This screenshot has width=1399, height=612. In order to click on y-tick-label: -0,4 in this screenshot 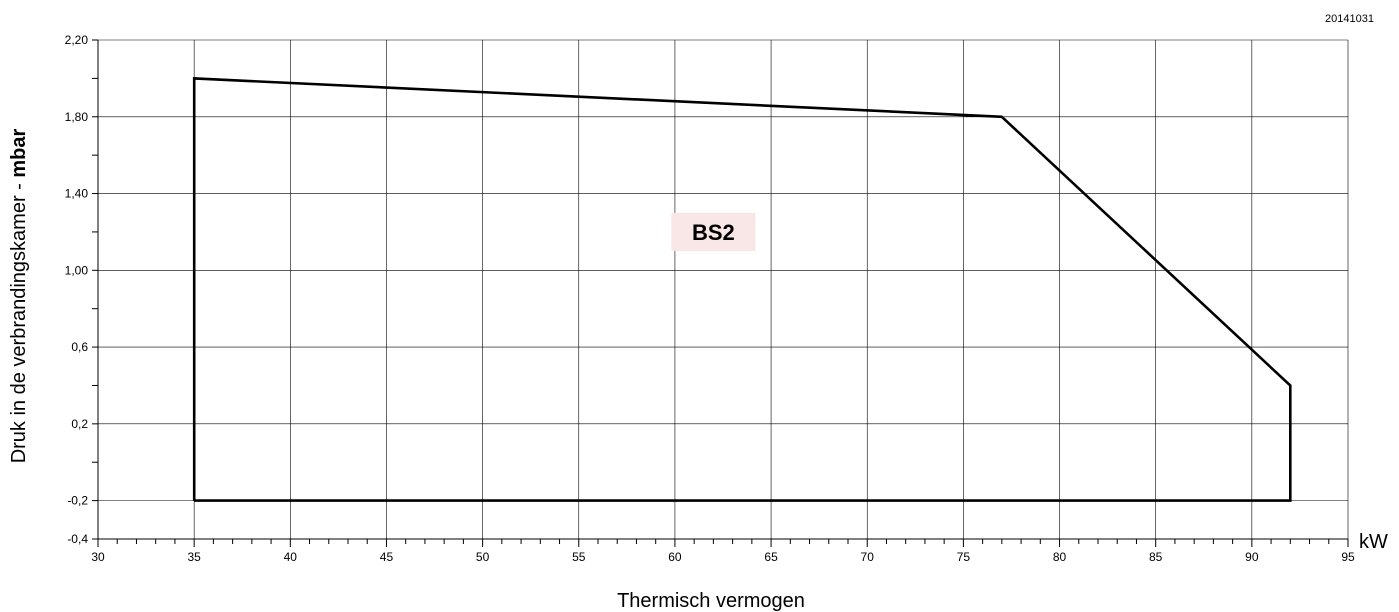, I will do `click(77, 539)`.